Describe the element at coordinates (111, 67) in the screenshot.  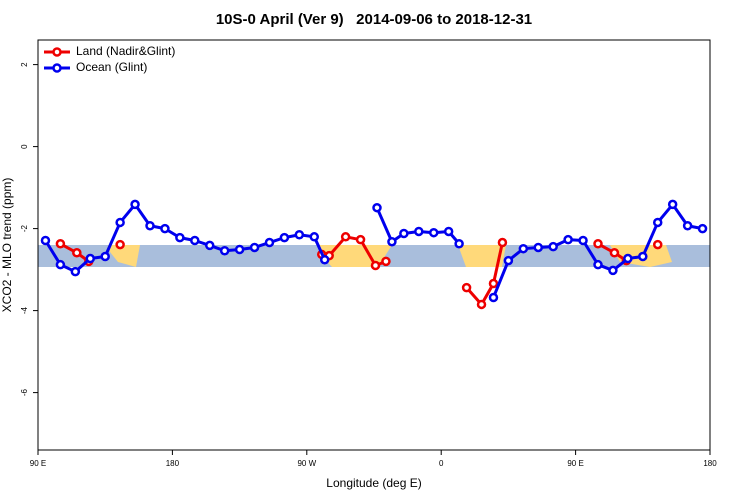
I see `legend-label: Ocean (Glint)` at that location.